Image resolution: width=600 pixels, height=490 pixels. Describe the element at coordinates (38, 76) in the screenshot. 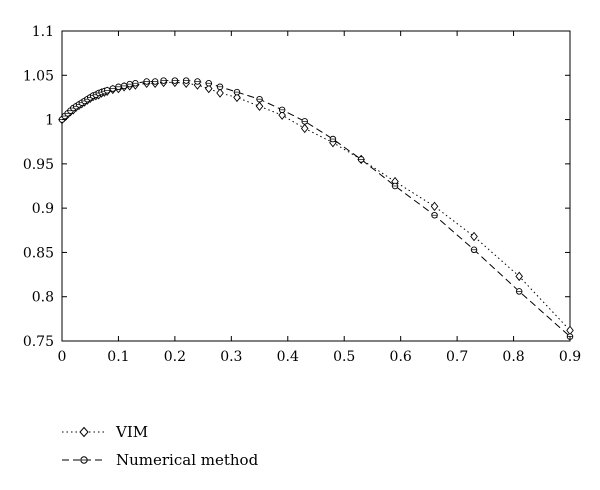

I see `y-tick-label: 1.05` at that location.